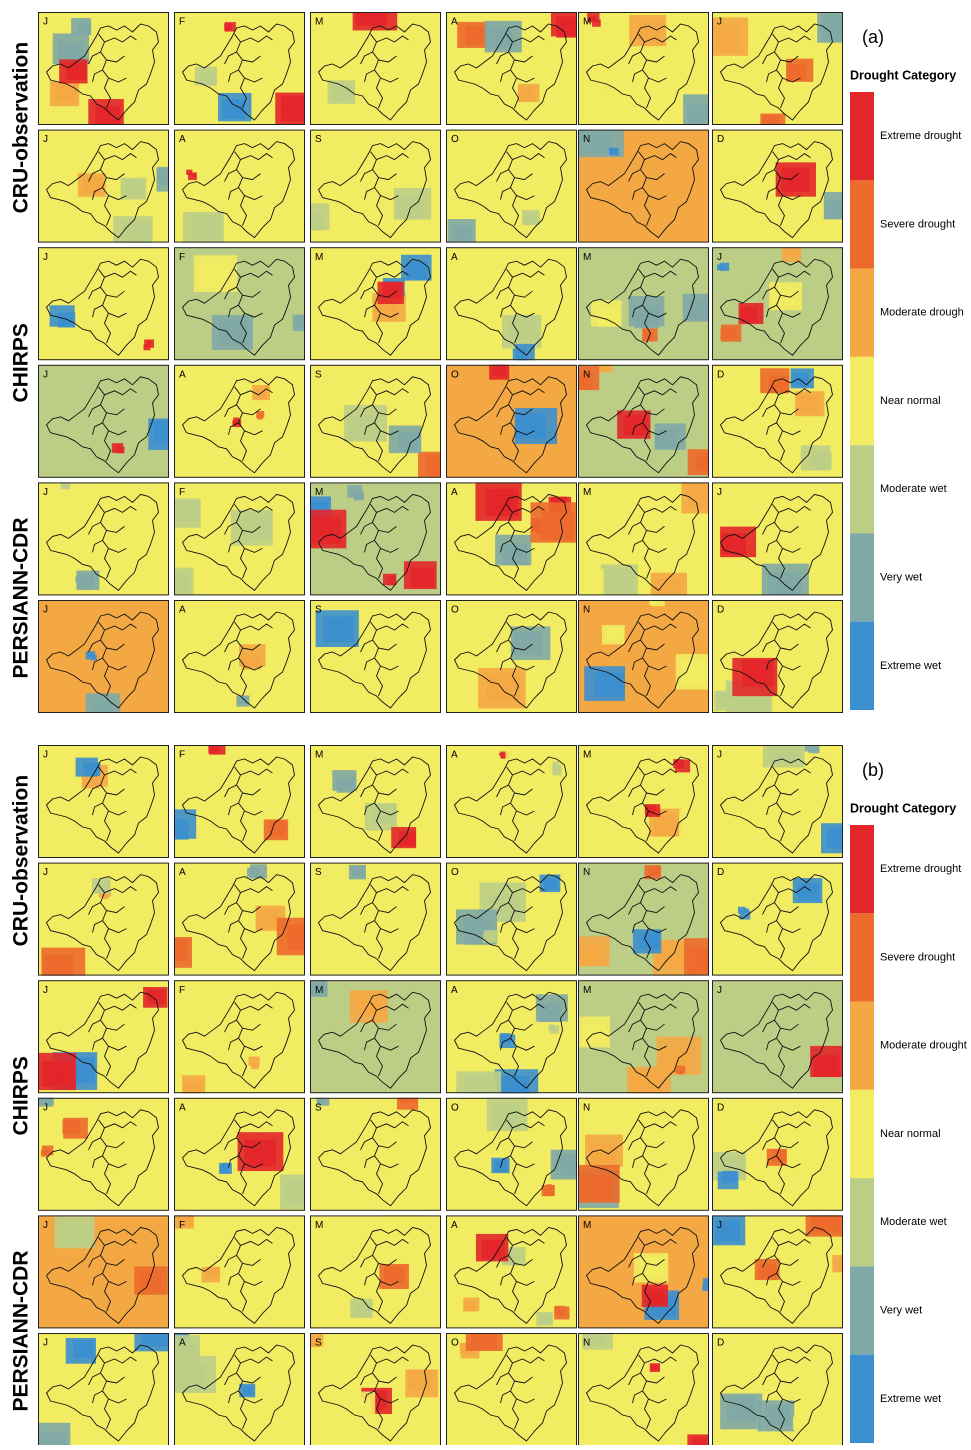 This screenshot has width=971, height=1450. I want to click on legend-label: Near normal, so click(910, 401).